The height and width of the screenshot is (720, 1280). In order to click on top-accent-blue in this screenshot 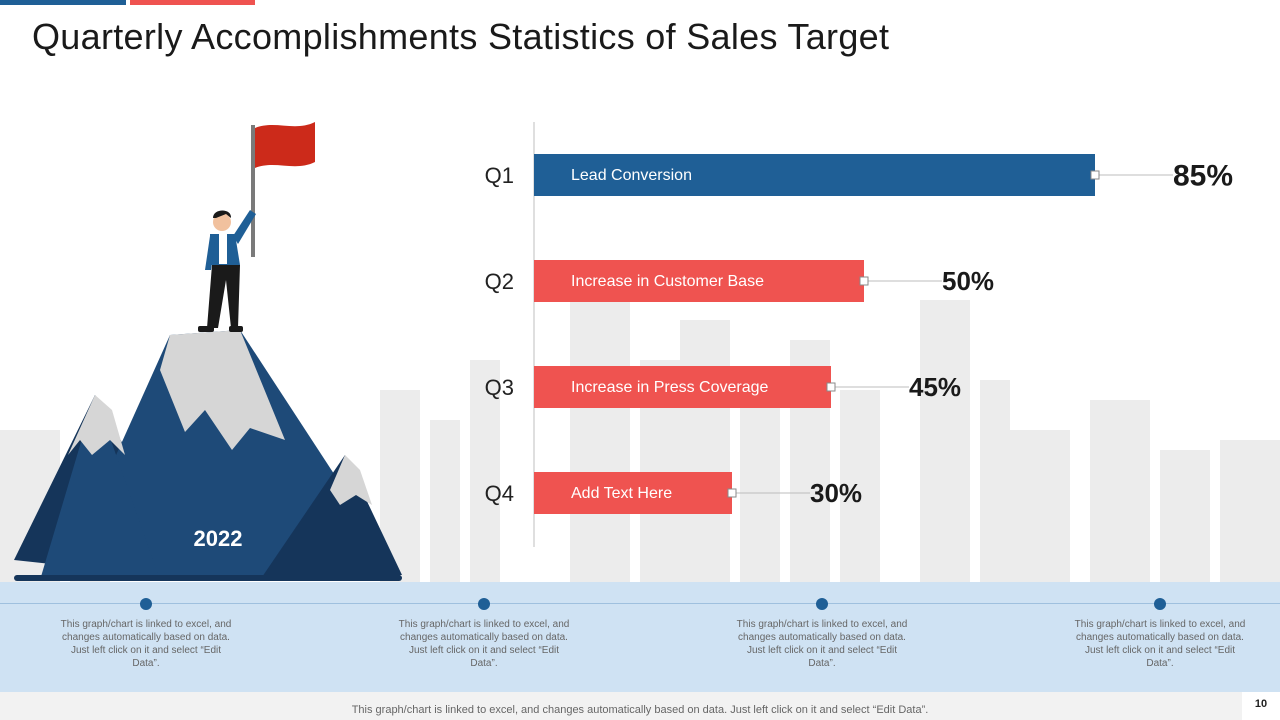, I will do `click(63, 2)`.